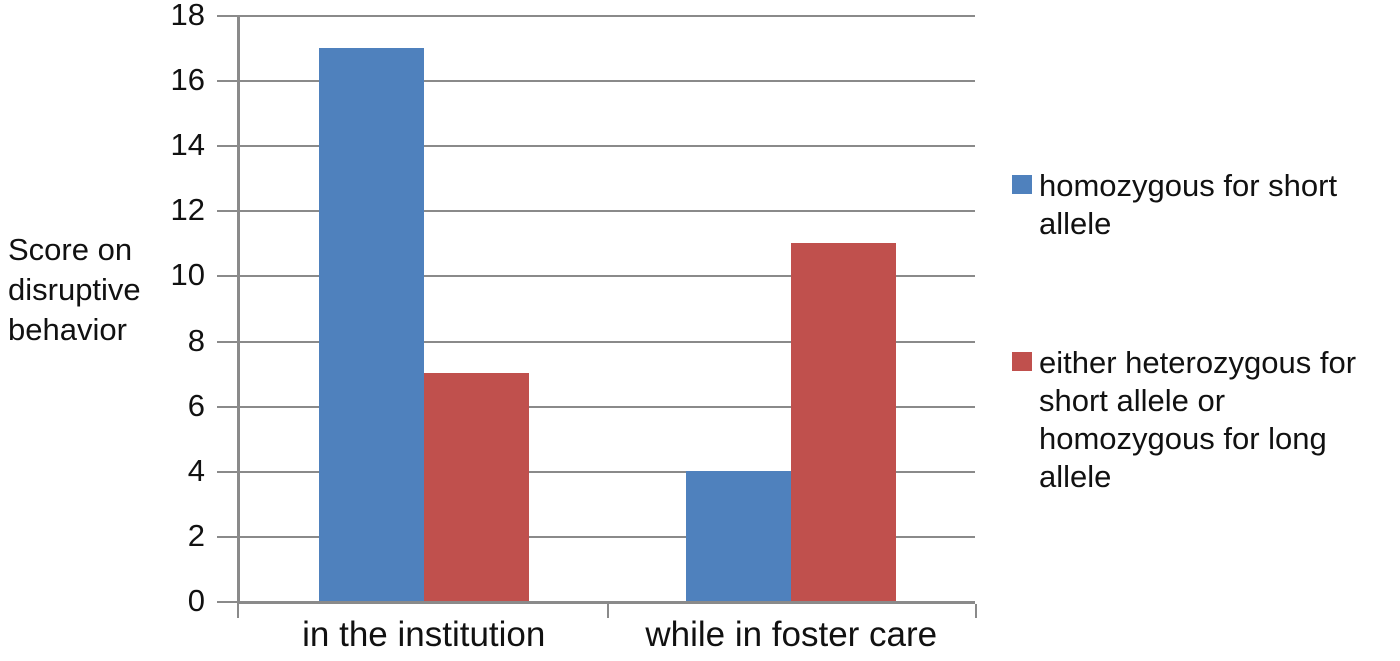 The width and height of the screenshot is (1400, 661). What do you see at coordinates (74, 289) in the screenshot?
I see `y-axis-title: Score on disruptive behavior` at bounding box center [74, 289].